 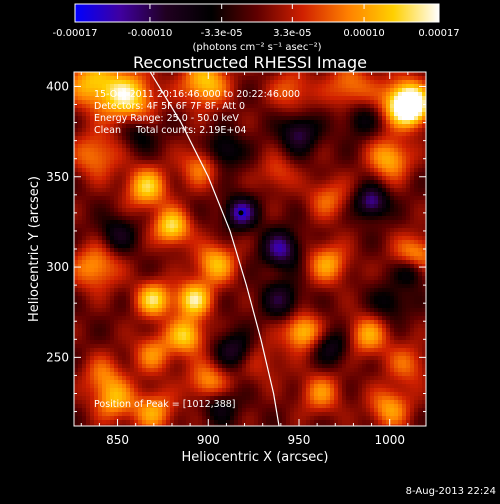 What do you see at coordinates (149, 33) in the screenshot?
I see `colorbar-tick-label: -0.00010` at bounding box center [149, 33].